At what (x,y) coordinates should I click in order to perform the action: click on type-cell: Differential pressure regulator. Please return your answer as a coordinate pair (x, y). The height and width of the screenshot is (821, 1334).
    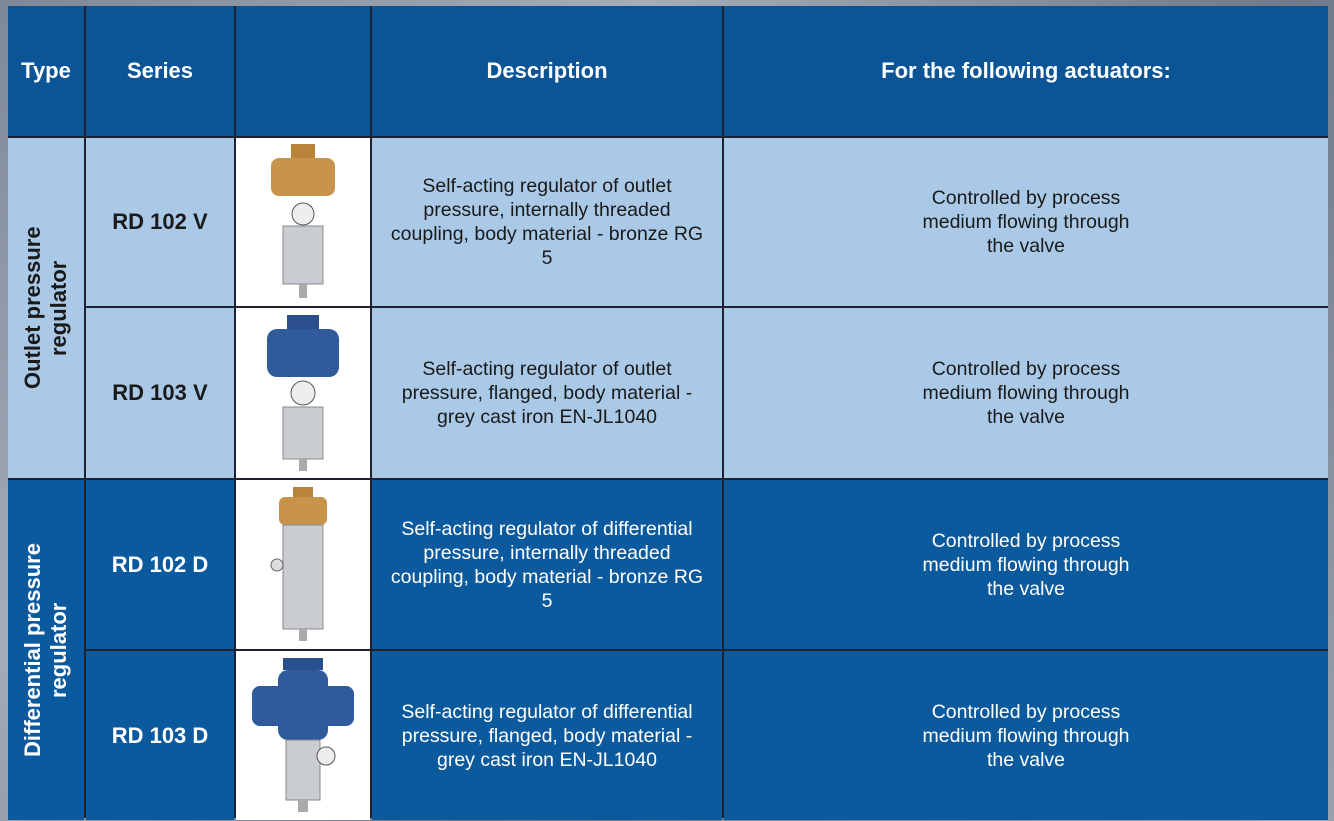
    Looking at the image, I should click on (46, 650).